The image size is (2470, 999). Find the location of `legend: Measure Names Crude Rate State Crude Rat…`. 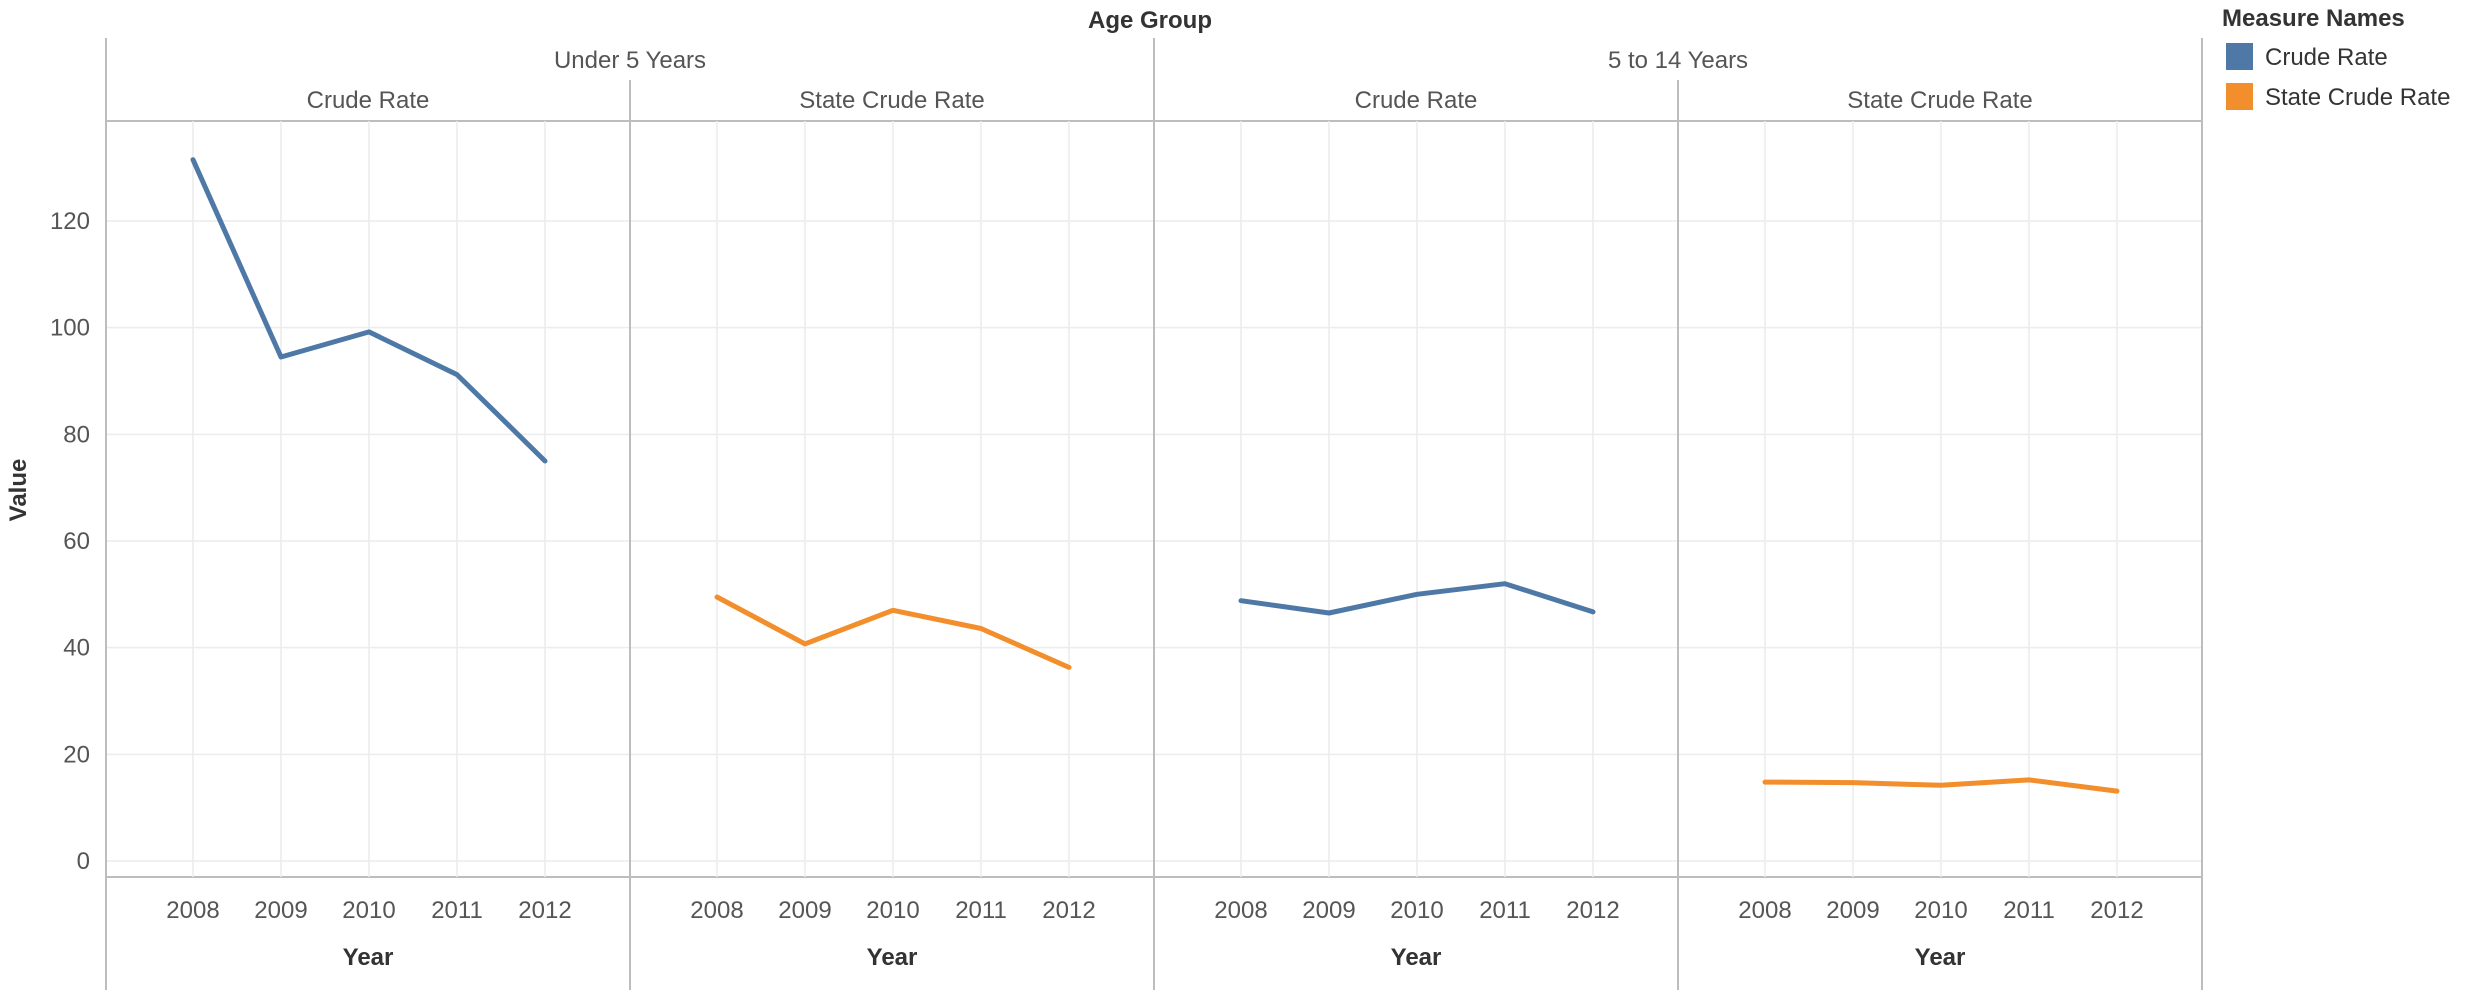

legend: Measure Names Crude Rate State Crude Rat… is located at coordinates (2336, 58).